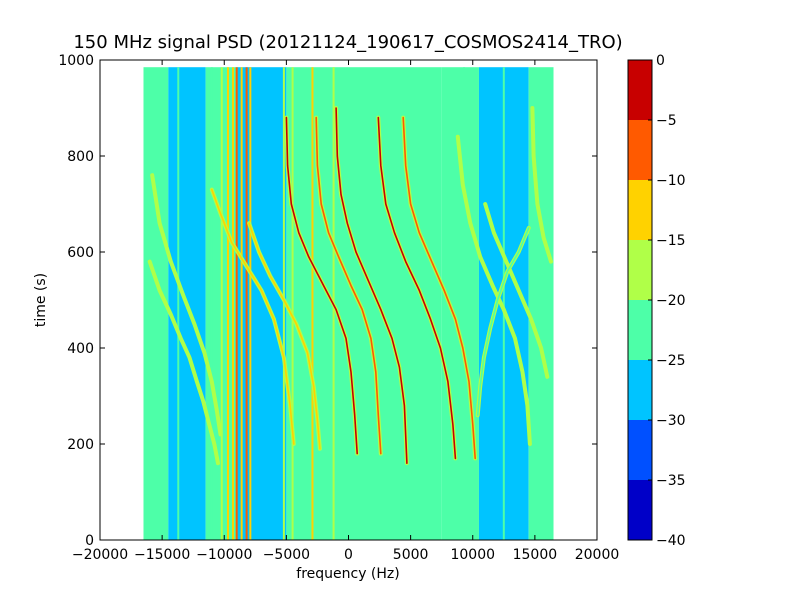  I want to click on x-tick-label: −5000, so click(286, 555).